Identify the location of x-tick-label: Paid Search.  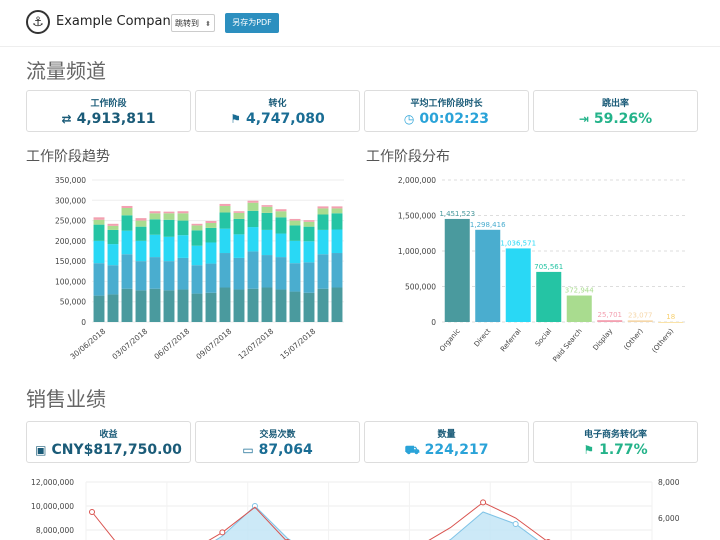
(567, 345).